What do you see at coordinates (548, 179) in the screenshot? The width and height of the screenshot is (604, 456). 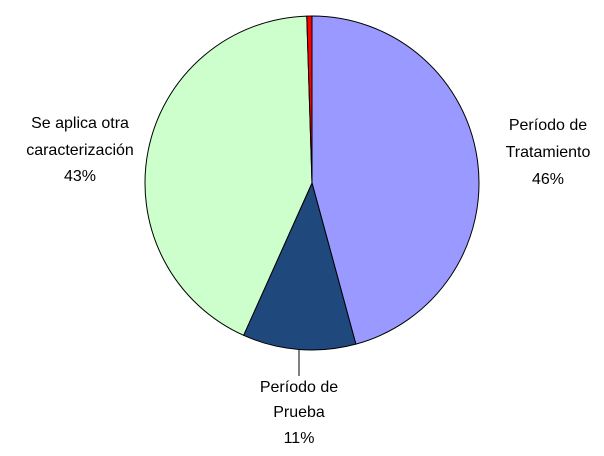 I see `slice-value-label: 46%` at bounding box center [548, 179].